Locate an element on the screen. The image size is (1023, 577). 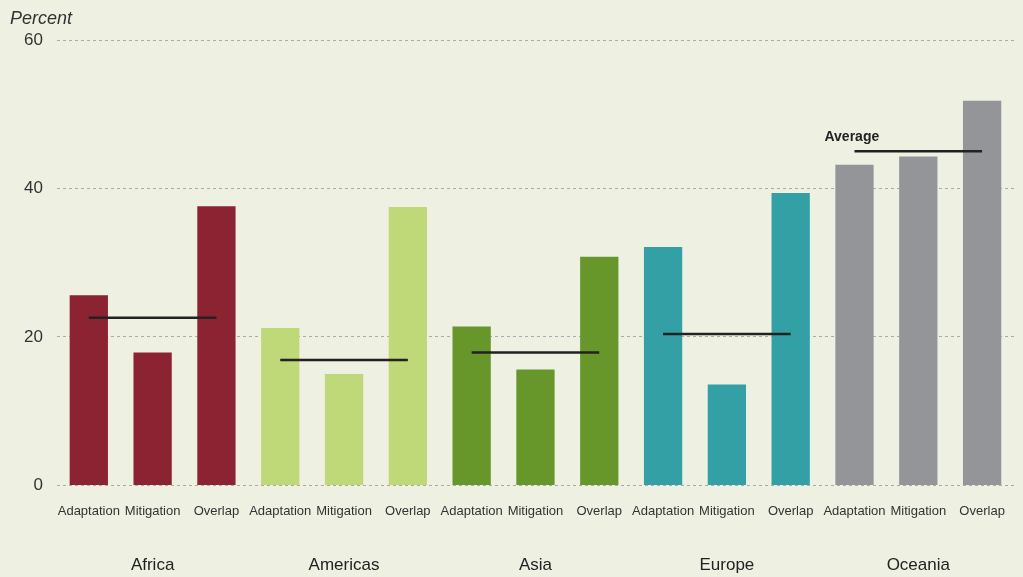
text: Europe is located at coordinates (727, 565).